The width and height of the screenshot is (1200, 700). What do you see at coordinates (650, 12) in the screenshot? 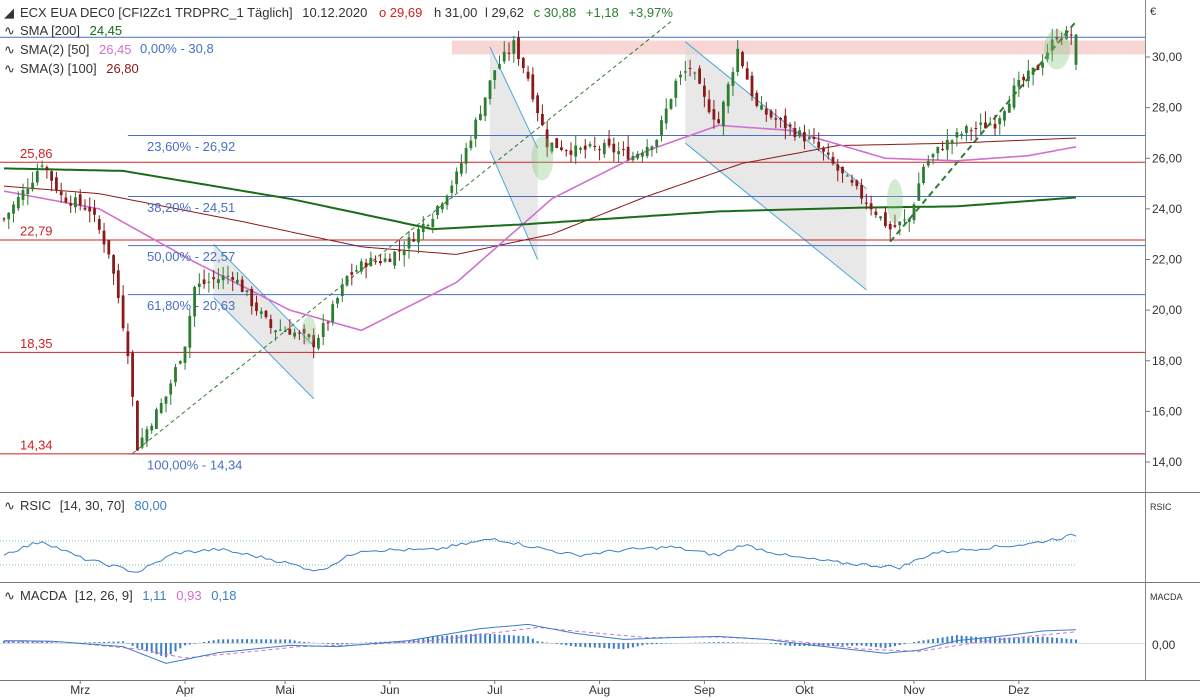
I see `header-change-pct: +3,97%` at bounding box center [650, 12].